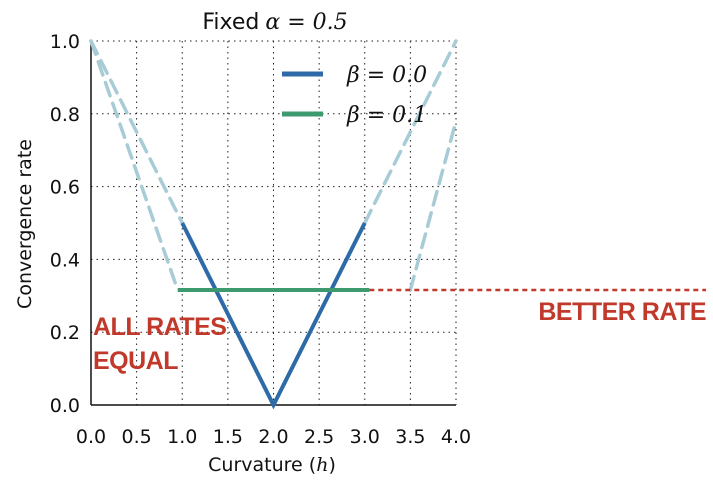  What do you see at coordinates (228, 437) in the screenshot?
I see `x-tick-label: 1.5` at bounding box center [228, 437].